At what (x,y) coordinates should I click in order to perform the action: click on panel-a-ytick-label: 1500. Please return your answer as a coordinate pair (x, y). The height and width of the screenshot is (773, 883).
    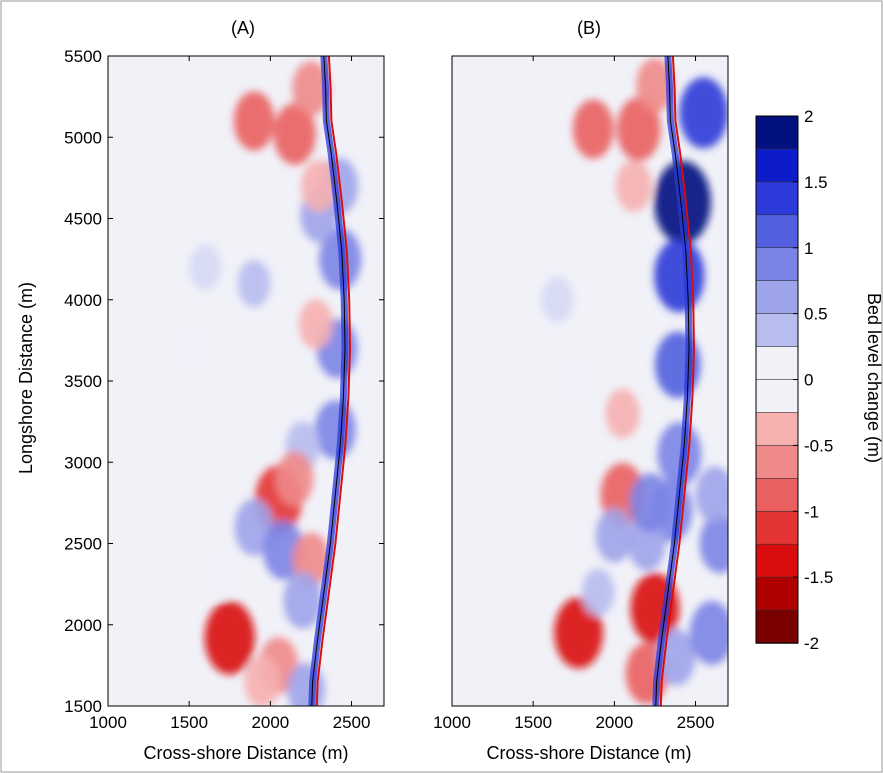
    Looking at the image, I should click on (83, 706).